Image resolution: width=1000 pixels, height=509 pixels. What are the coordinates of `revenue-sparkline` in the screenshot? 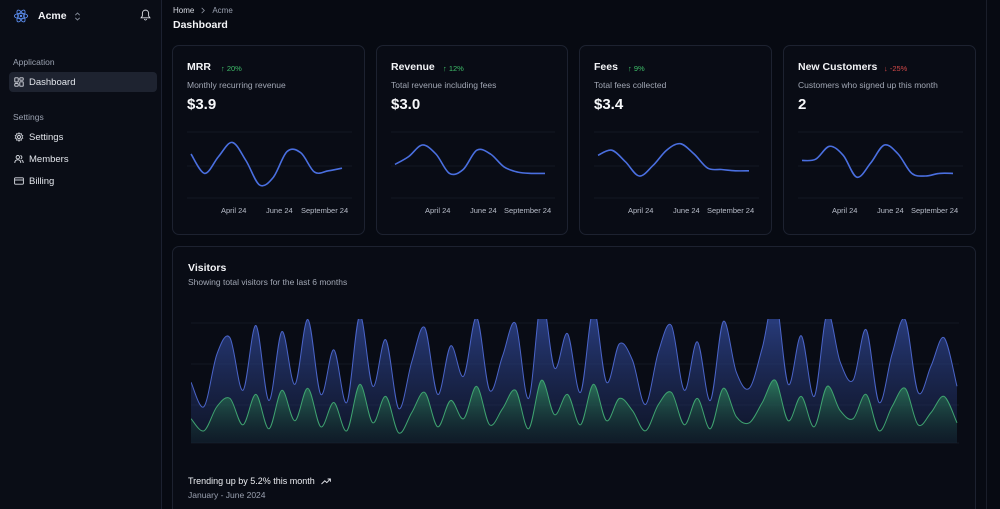 It's located at (473, 165).